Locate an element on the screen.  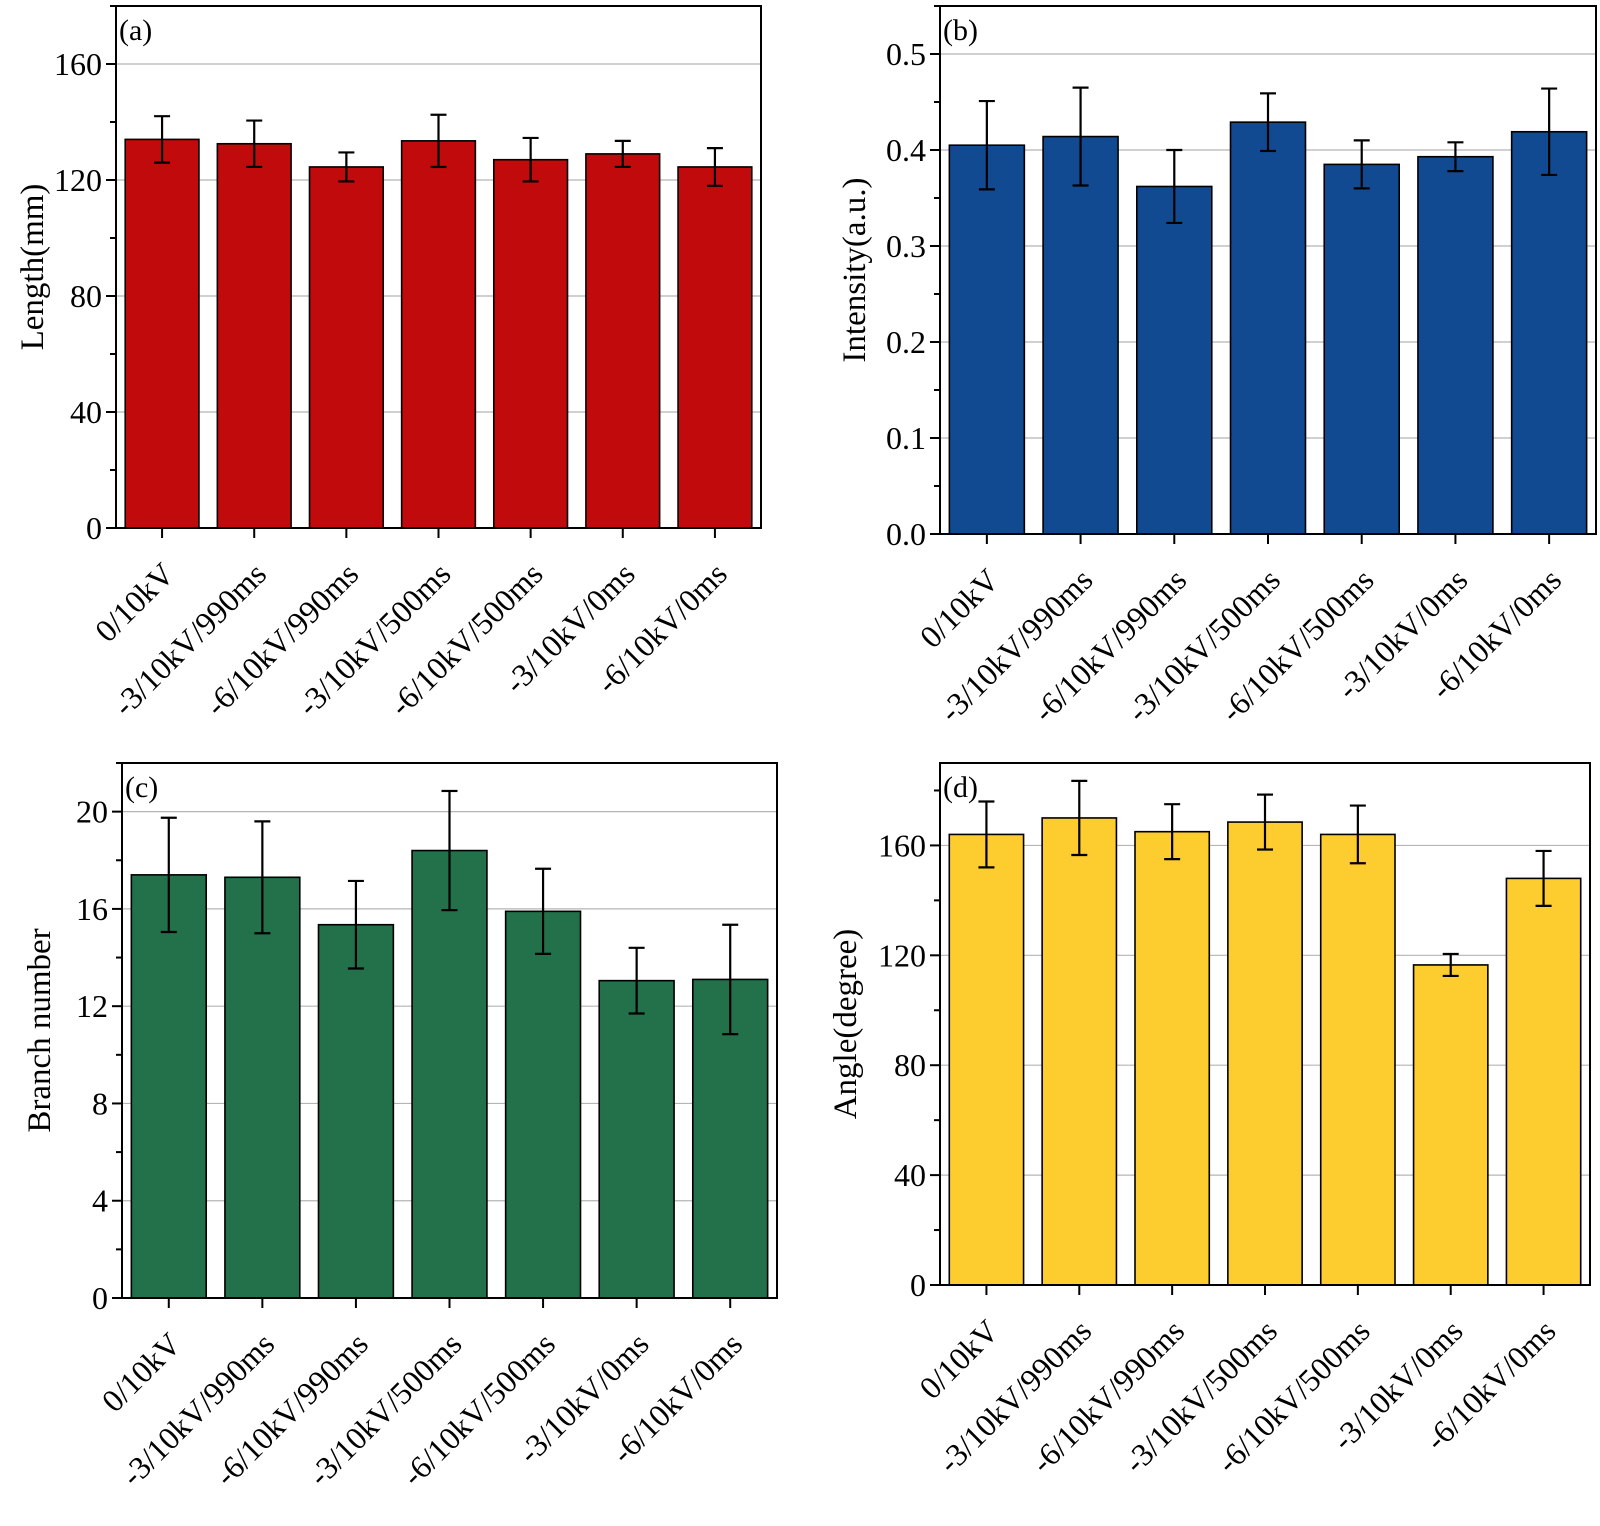
panel-label: (c) is located at coordinates (141, 787).